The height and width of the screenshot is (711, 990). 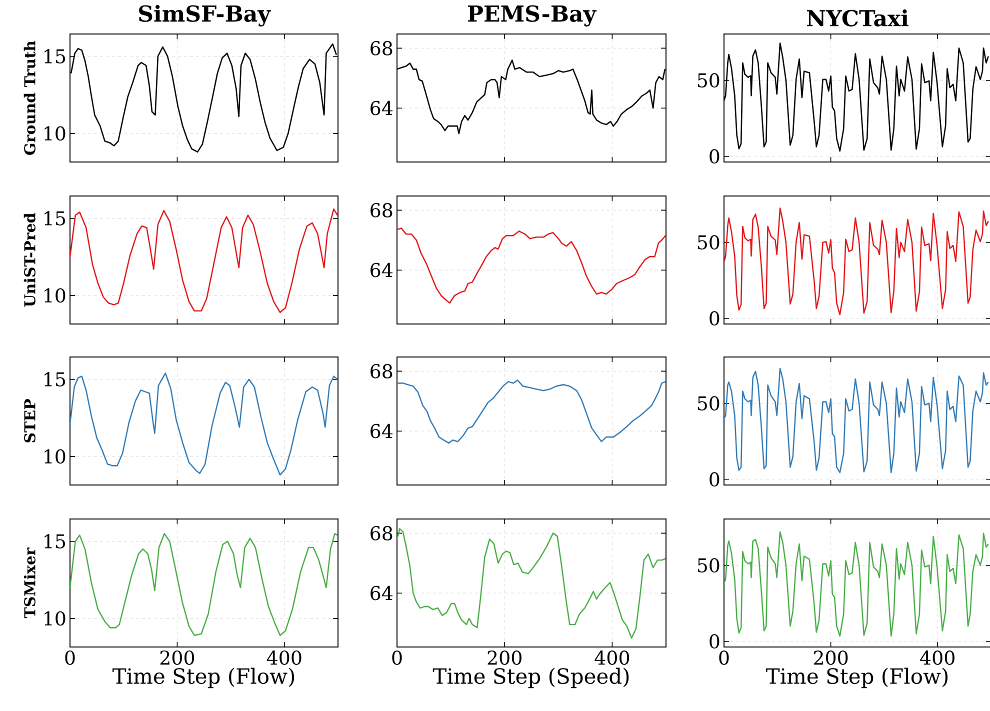 What do you see at coordinates (30, 420) in the screenshot?
I see `y-axis-title: STEP` at bounding box center [30, 420].